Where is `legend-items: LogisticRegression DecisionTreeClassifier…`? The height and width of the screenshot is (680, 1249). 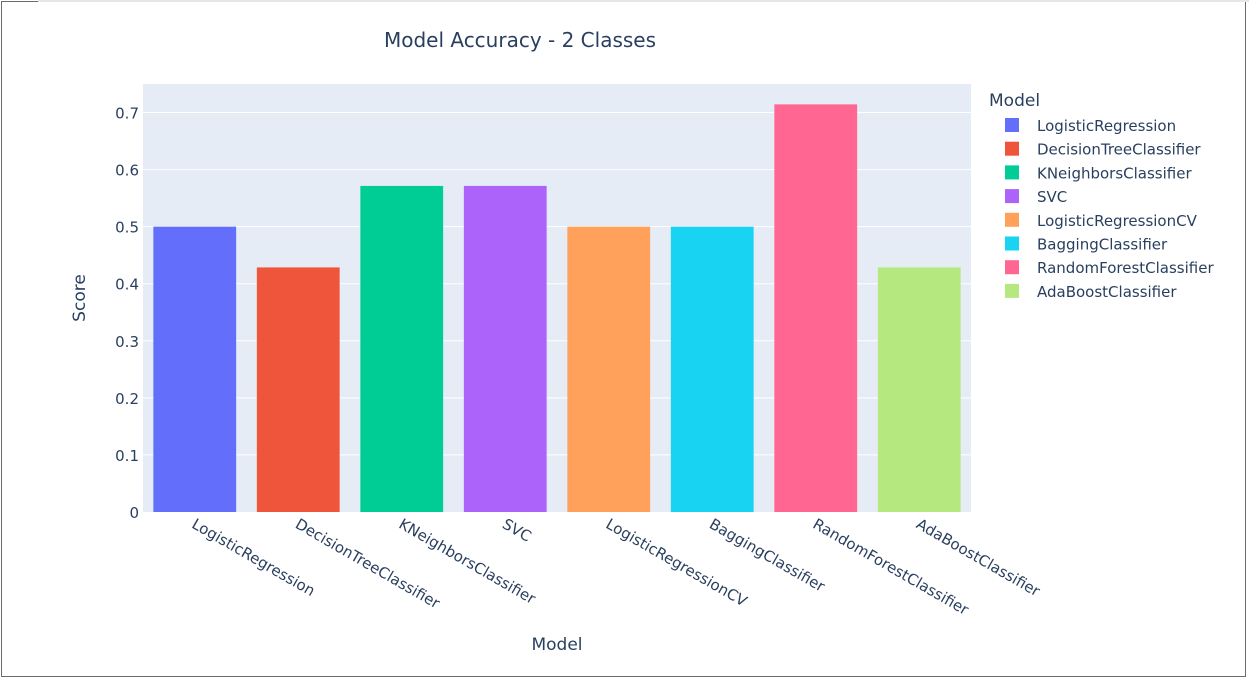 legend-items: LogisticRegression DecisionTreeClassifier… is located at coordinates (1109, 209).